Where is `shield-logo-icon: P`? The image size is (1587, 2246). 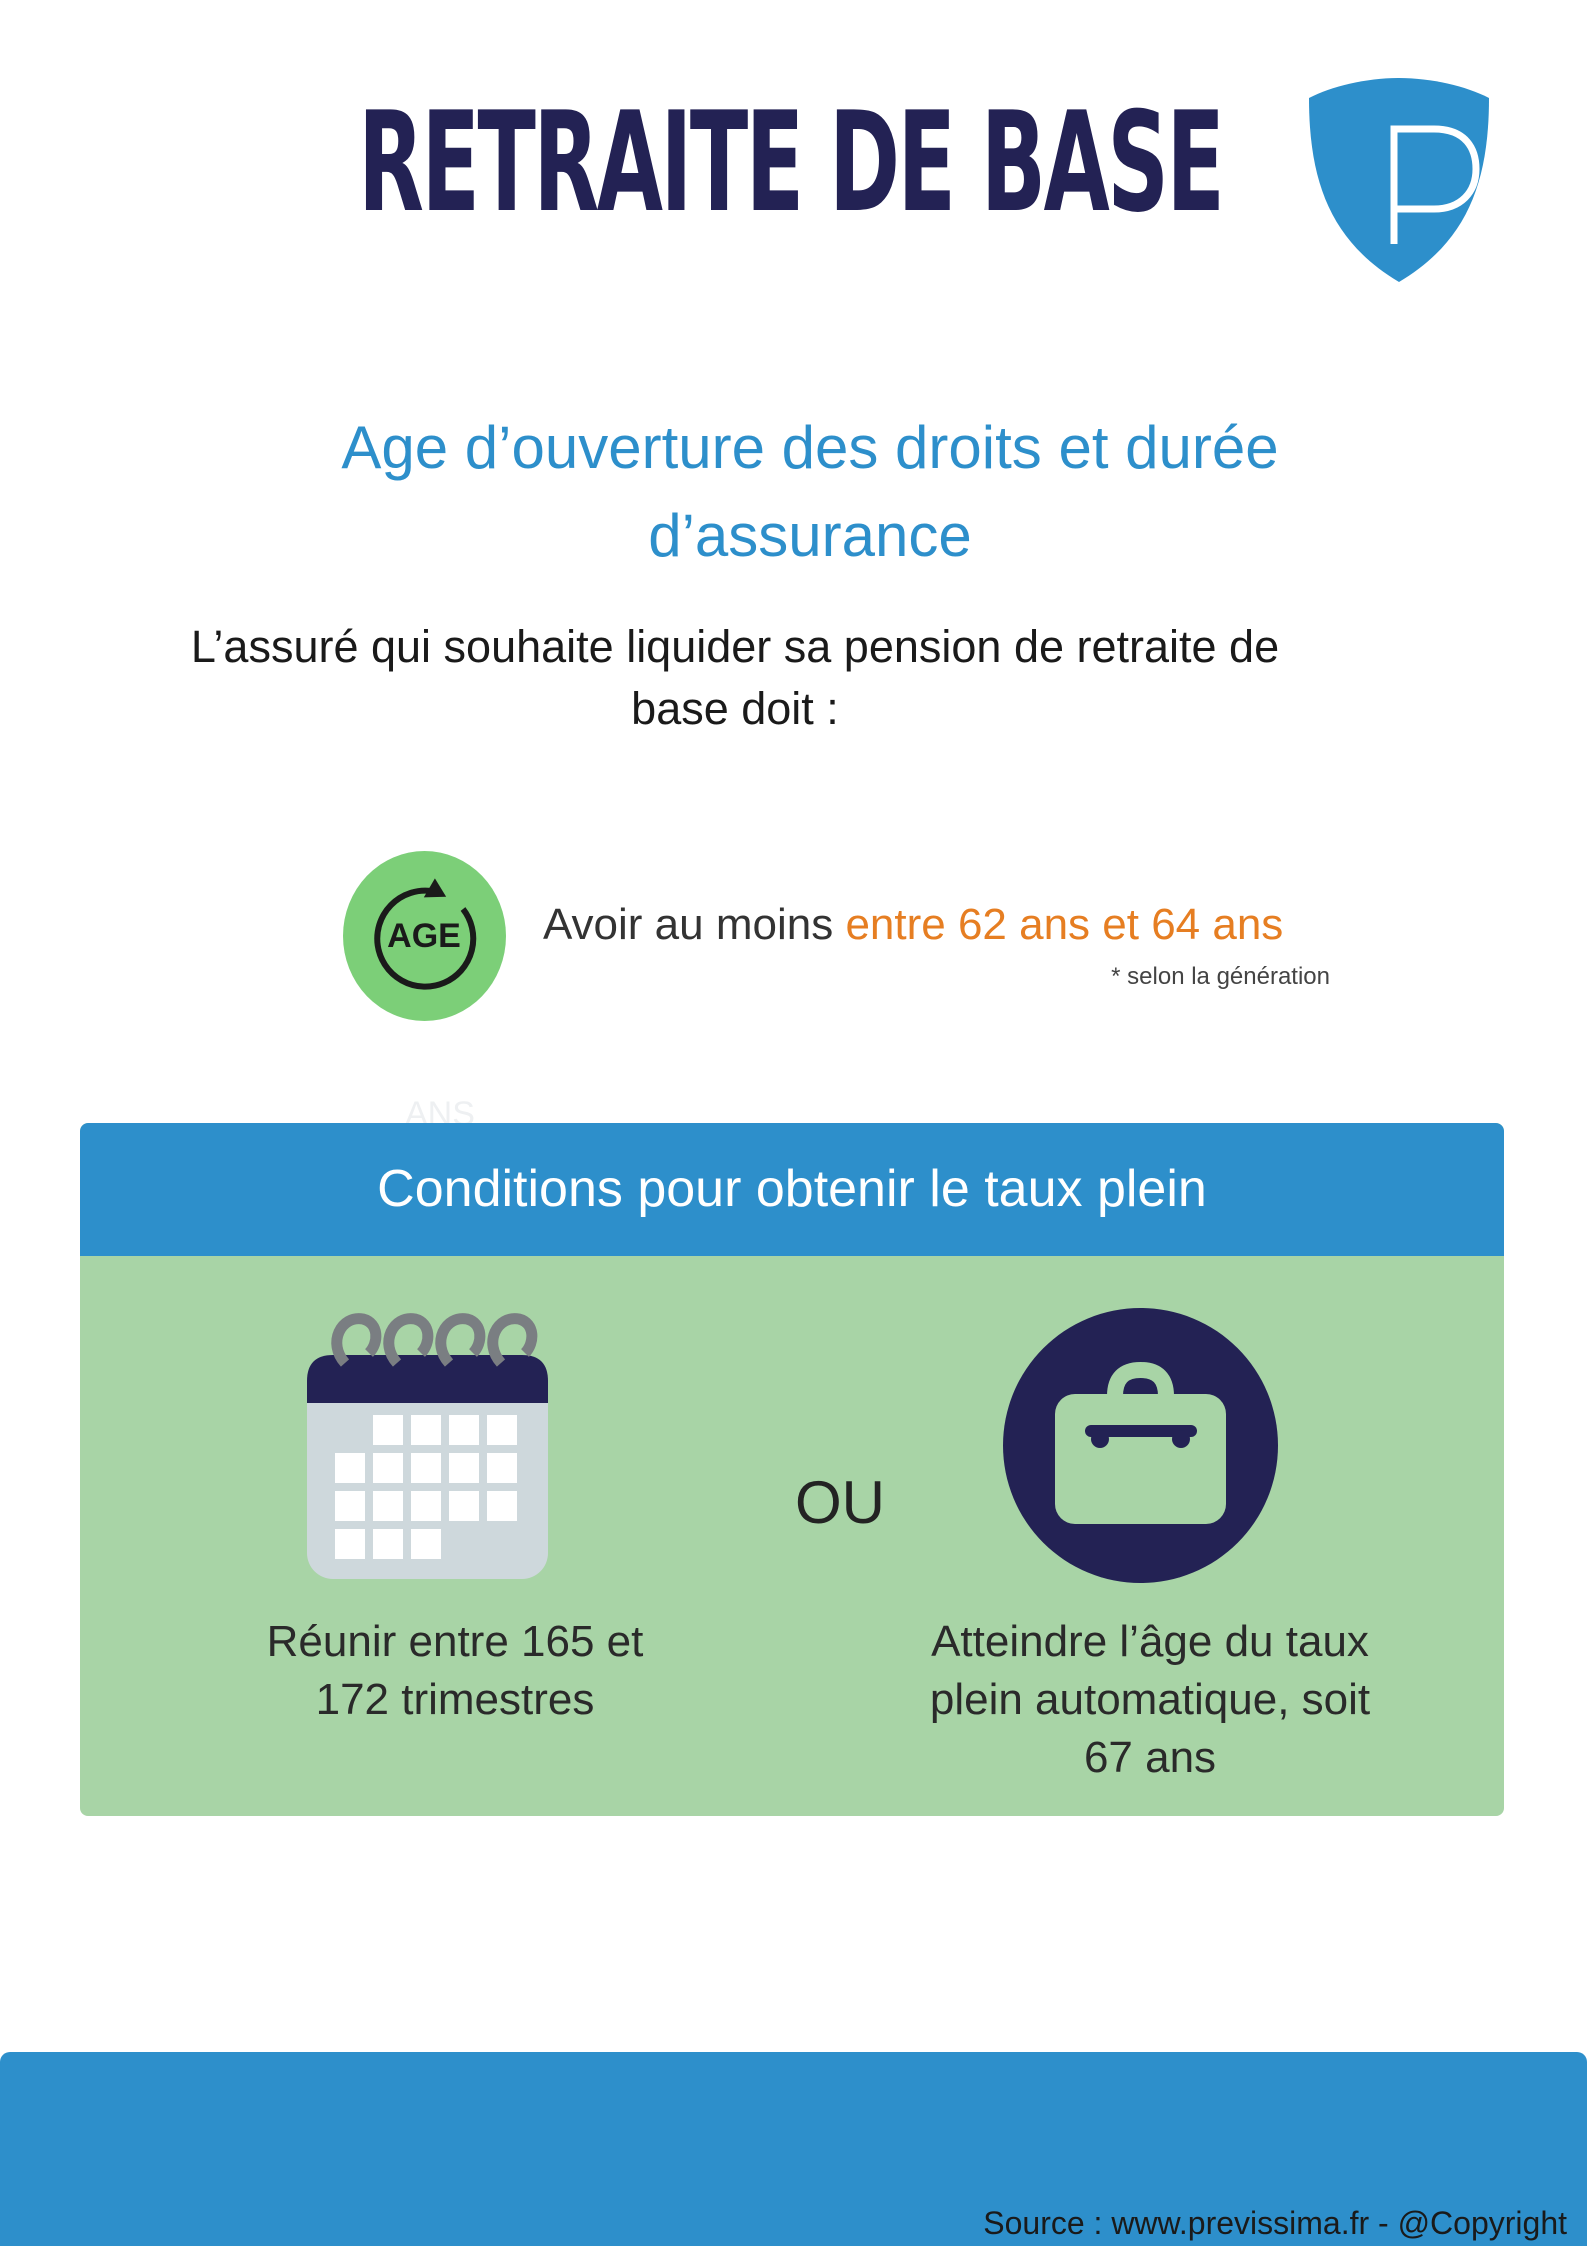 shield-logo-icon: P is located at coordinates (1397, 178).